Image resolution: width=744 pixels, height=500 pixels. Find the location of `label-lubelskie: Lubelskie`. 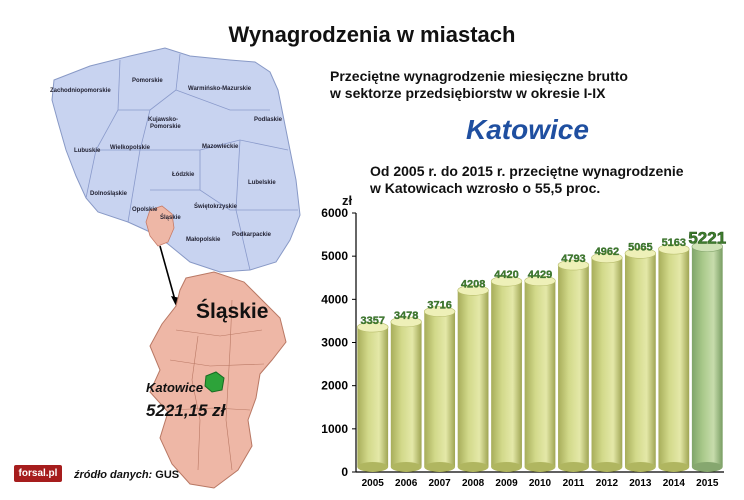

label-lubelskie: Lubelskie is located at coordinates (262, 183).